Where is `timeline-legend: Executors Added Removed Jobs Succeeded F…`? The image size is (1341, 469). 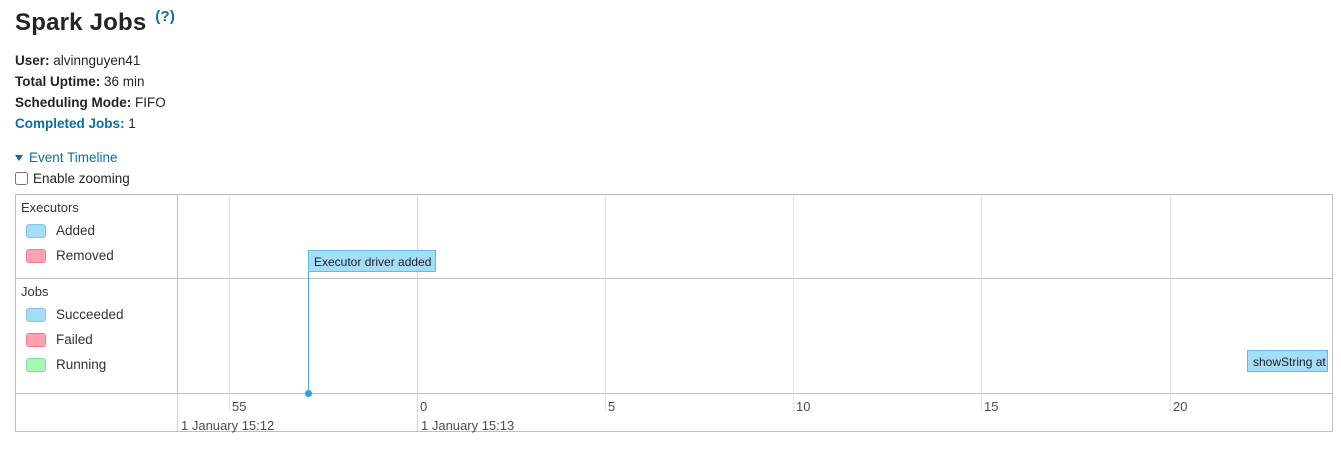 timeline-legend: Executors Added Removed Jobs Succeeded F… is located at coordinates (97, 313).